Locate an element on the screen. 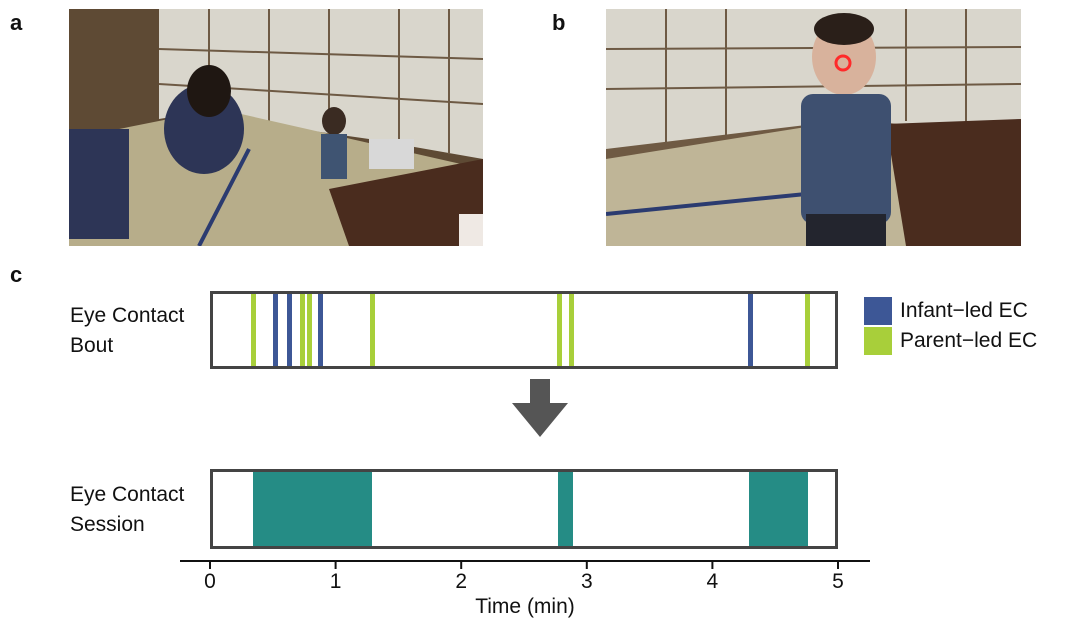 This screenshot has height=619, width=1077. x-tick-label-1: 1 is located at coordinates (336, 581).